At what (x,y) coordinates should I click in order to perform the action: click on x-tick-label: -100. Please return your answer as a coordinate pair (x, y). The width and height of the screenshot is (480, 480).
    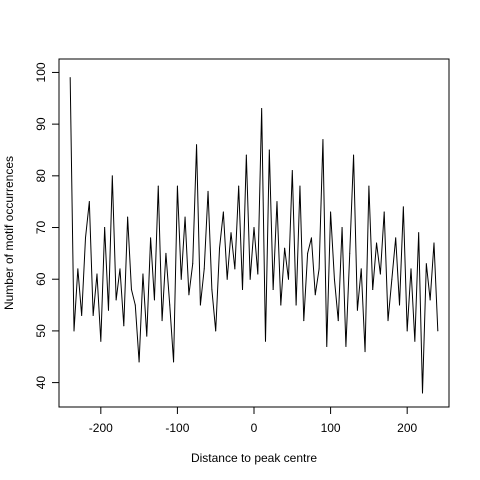
    Looking at the image, I should click on (177, 428).